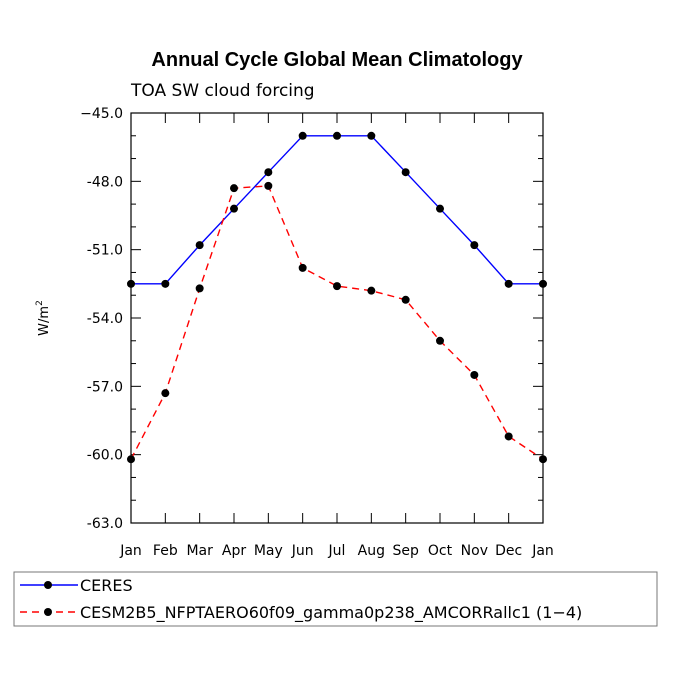 This screenshot has width=675, height=675. What do you see at coordinates (474, 551) in the screenshot?
I see `x-tick-label: Nov` at bounding box center [474, 551].